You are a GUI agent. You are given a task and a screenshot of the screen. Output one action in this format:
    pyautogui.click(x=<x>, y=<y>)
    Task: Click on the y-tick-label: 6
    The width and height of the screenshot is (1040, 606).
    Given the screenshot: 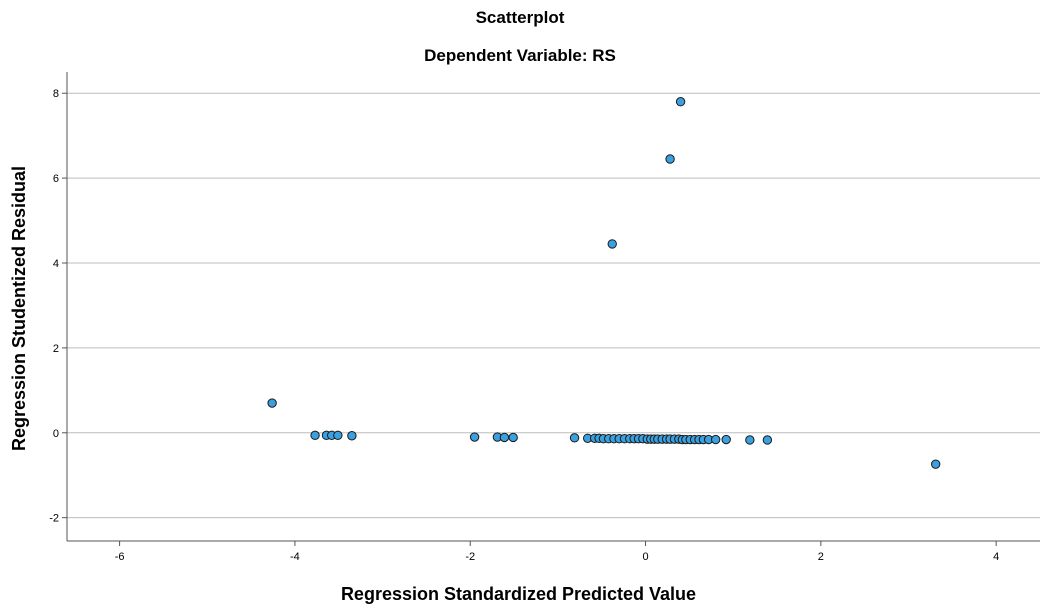 What is the action you would take?
    pyautogui.click(x=56, y=179)
    